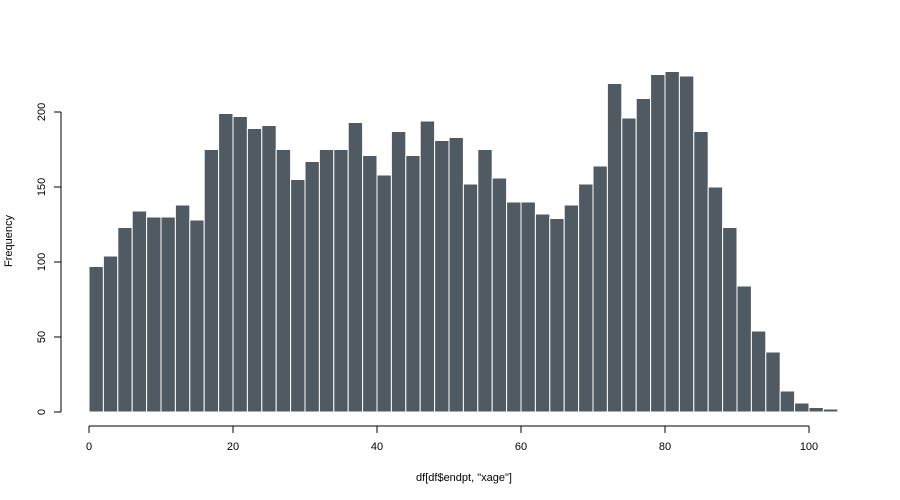 The image size is (900, 500). Describe the element at coordinates (42, 337) in the screenshot. I see `y-tick-label: 50` at that location.